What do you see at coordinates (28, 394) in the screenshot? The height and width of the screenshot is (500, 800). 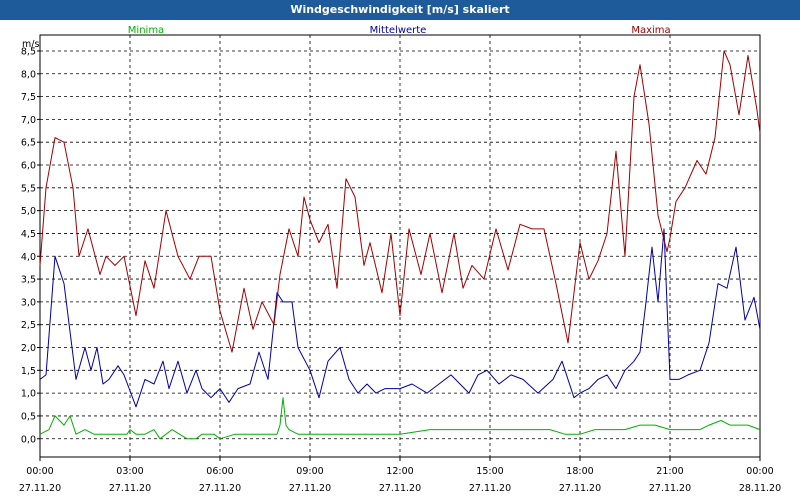 I see `y-tick-label: 1,0` at bounding box center [28, 394].